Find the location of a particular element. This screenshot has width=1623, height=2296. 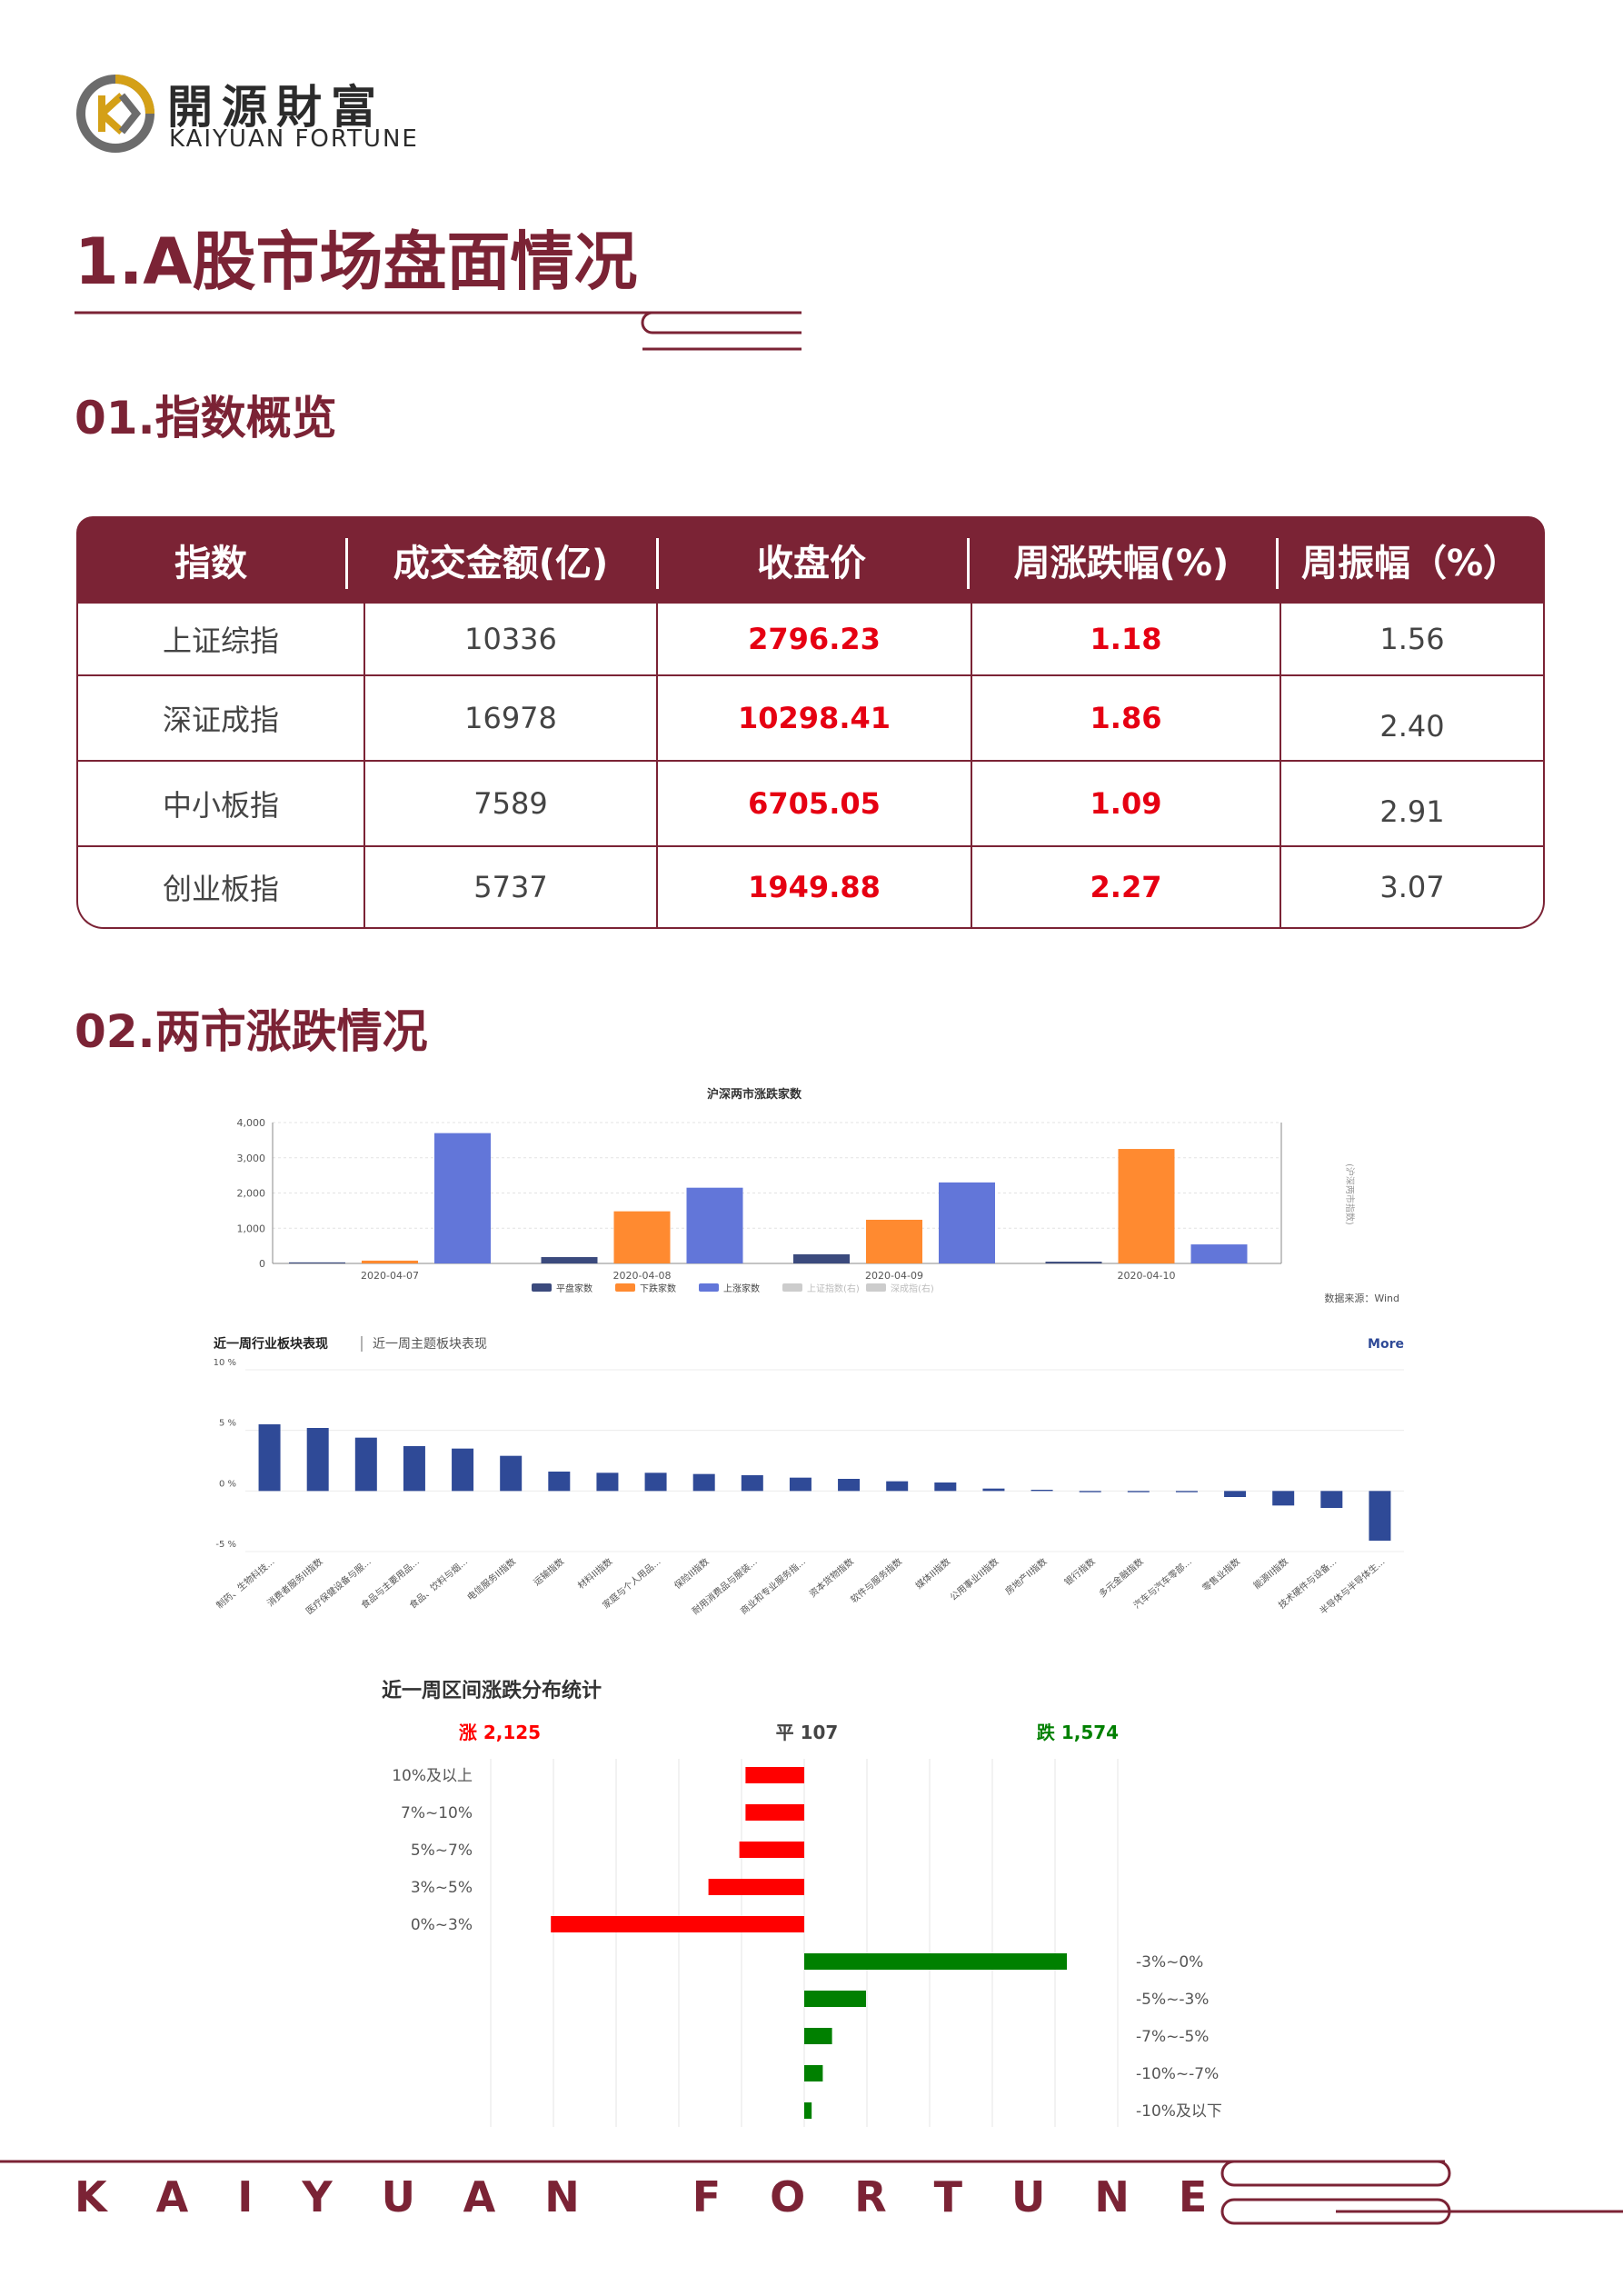

table-header-cell: 收盘价 is located at coordinates (812, 560).